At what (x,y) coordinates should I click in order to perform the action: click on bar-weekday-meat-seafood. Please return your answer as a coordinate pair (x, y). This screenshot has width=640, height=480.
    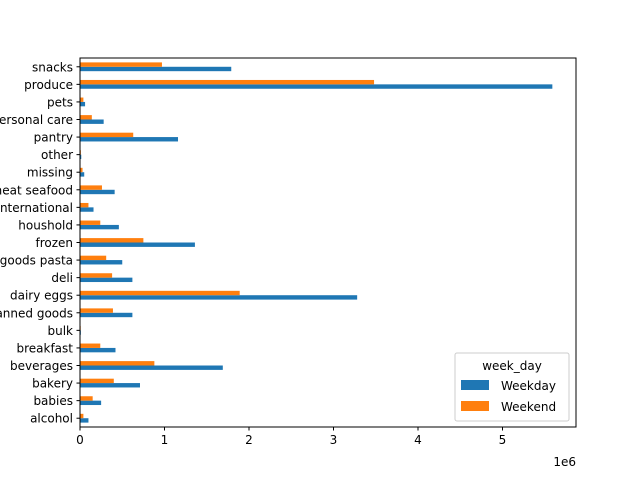
    Looking at the image, I should click on (97, 192).